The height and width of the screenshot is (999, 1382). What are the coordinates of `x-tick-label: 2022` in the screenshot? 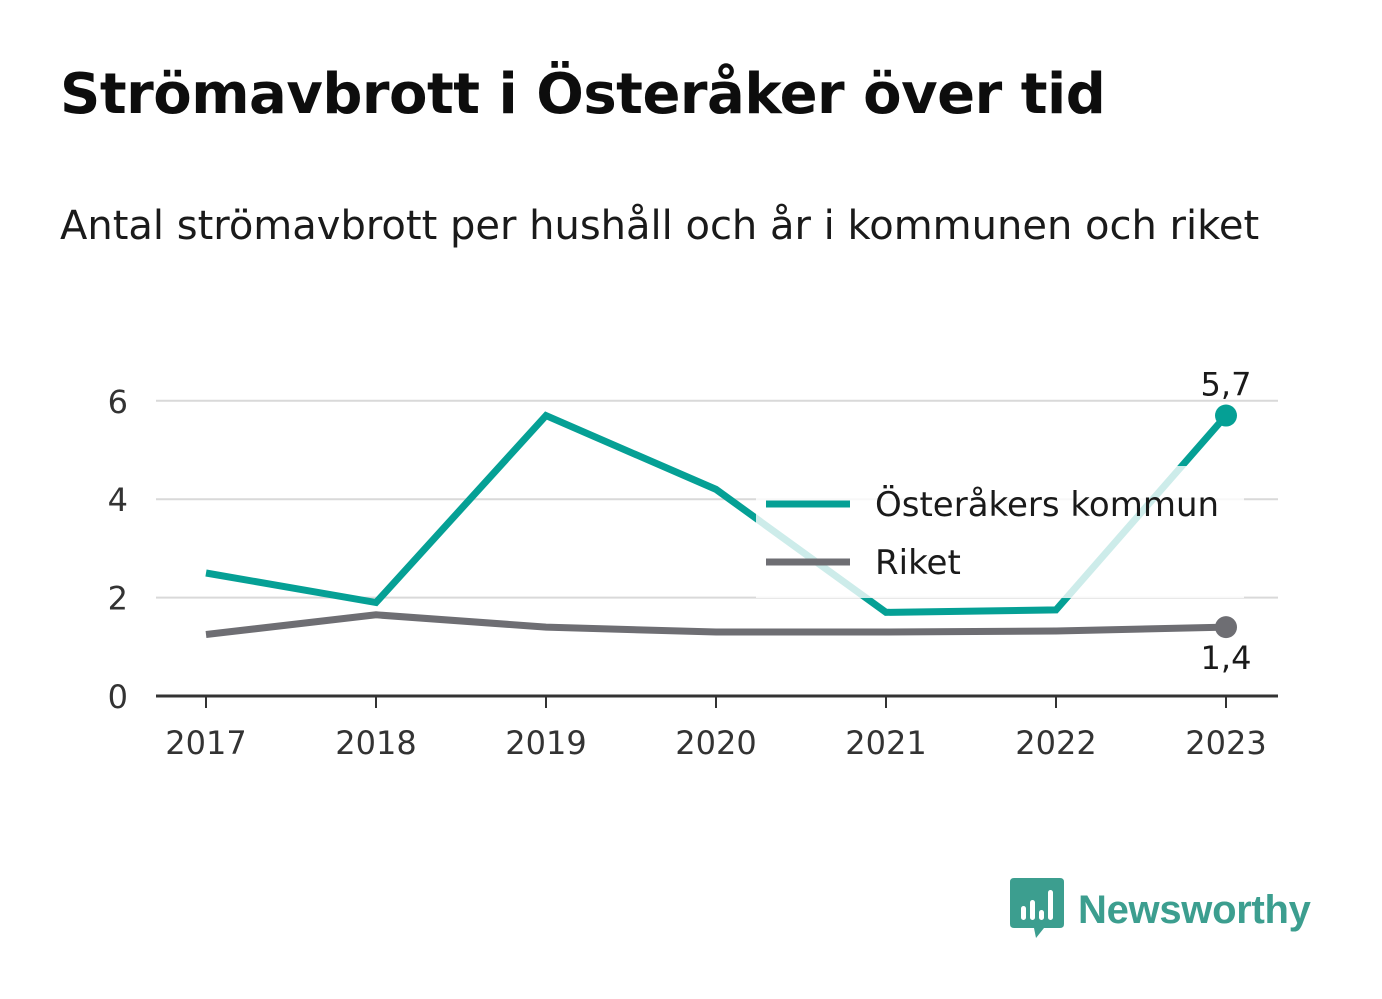 It's located at (1055, 743).